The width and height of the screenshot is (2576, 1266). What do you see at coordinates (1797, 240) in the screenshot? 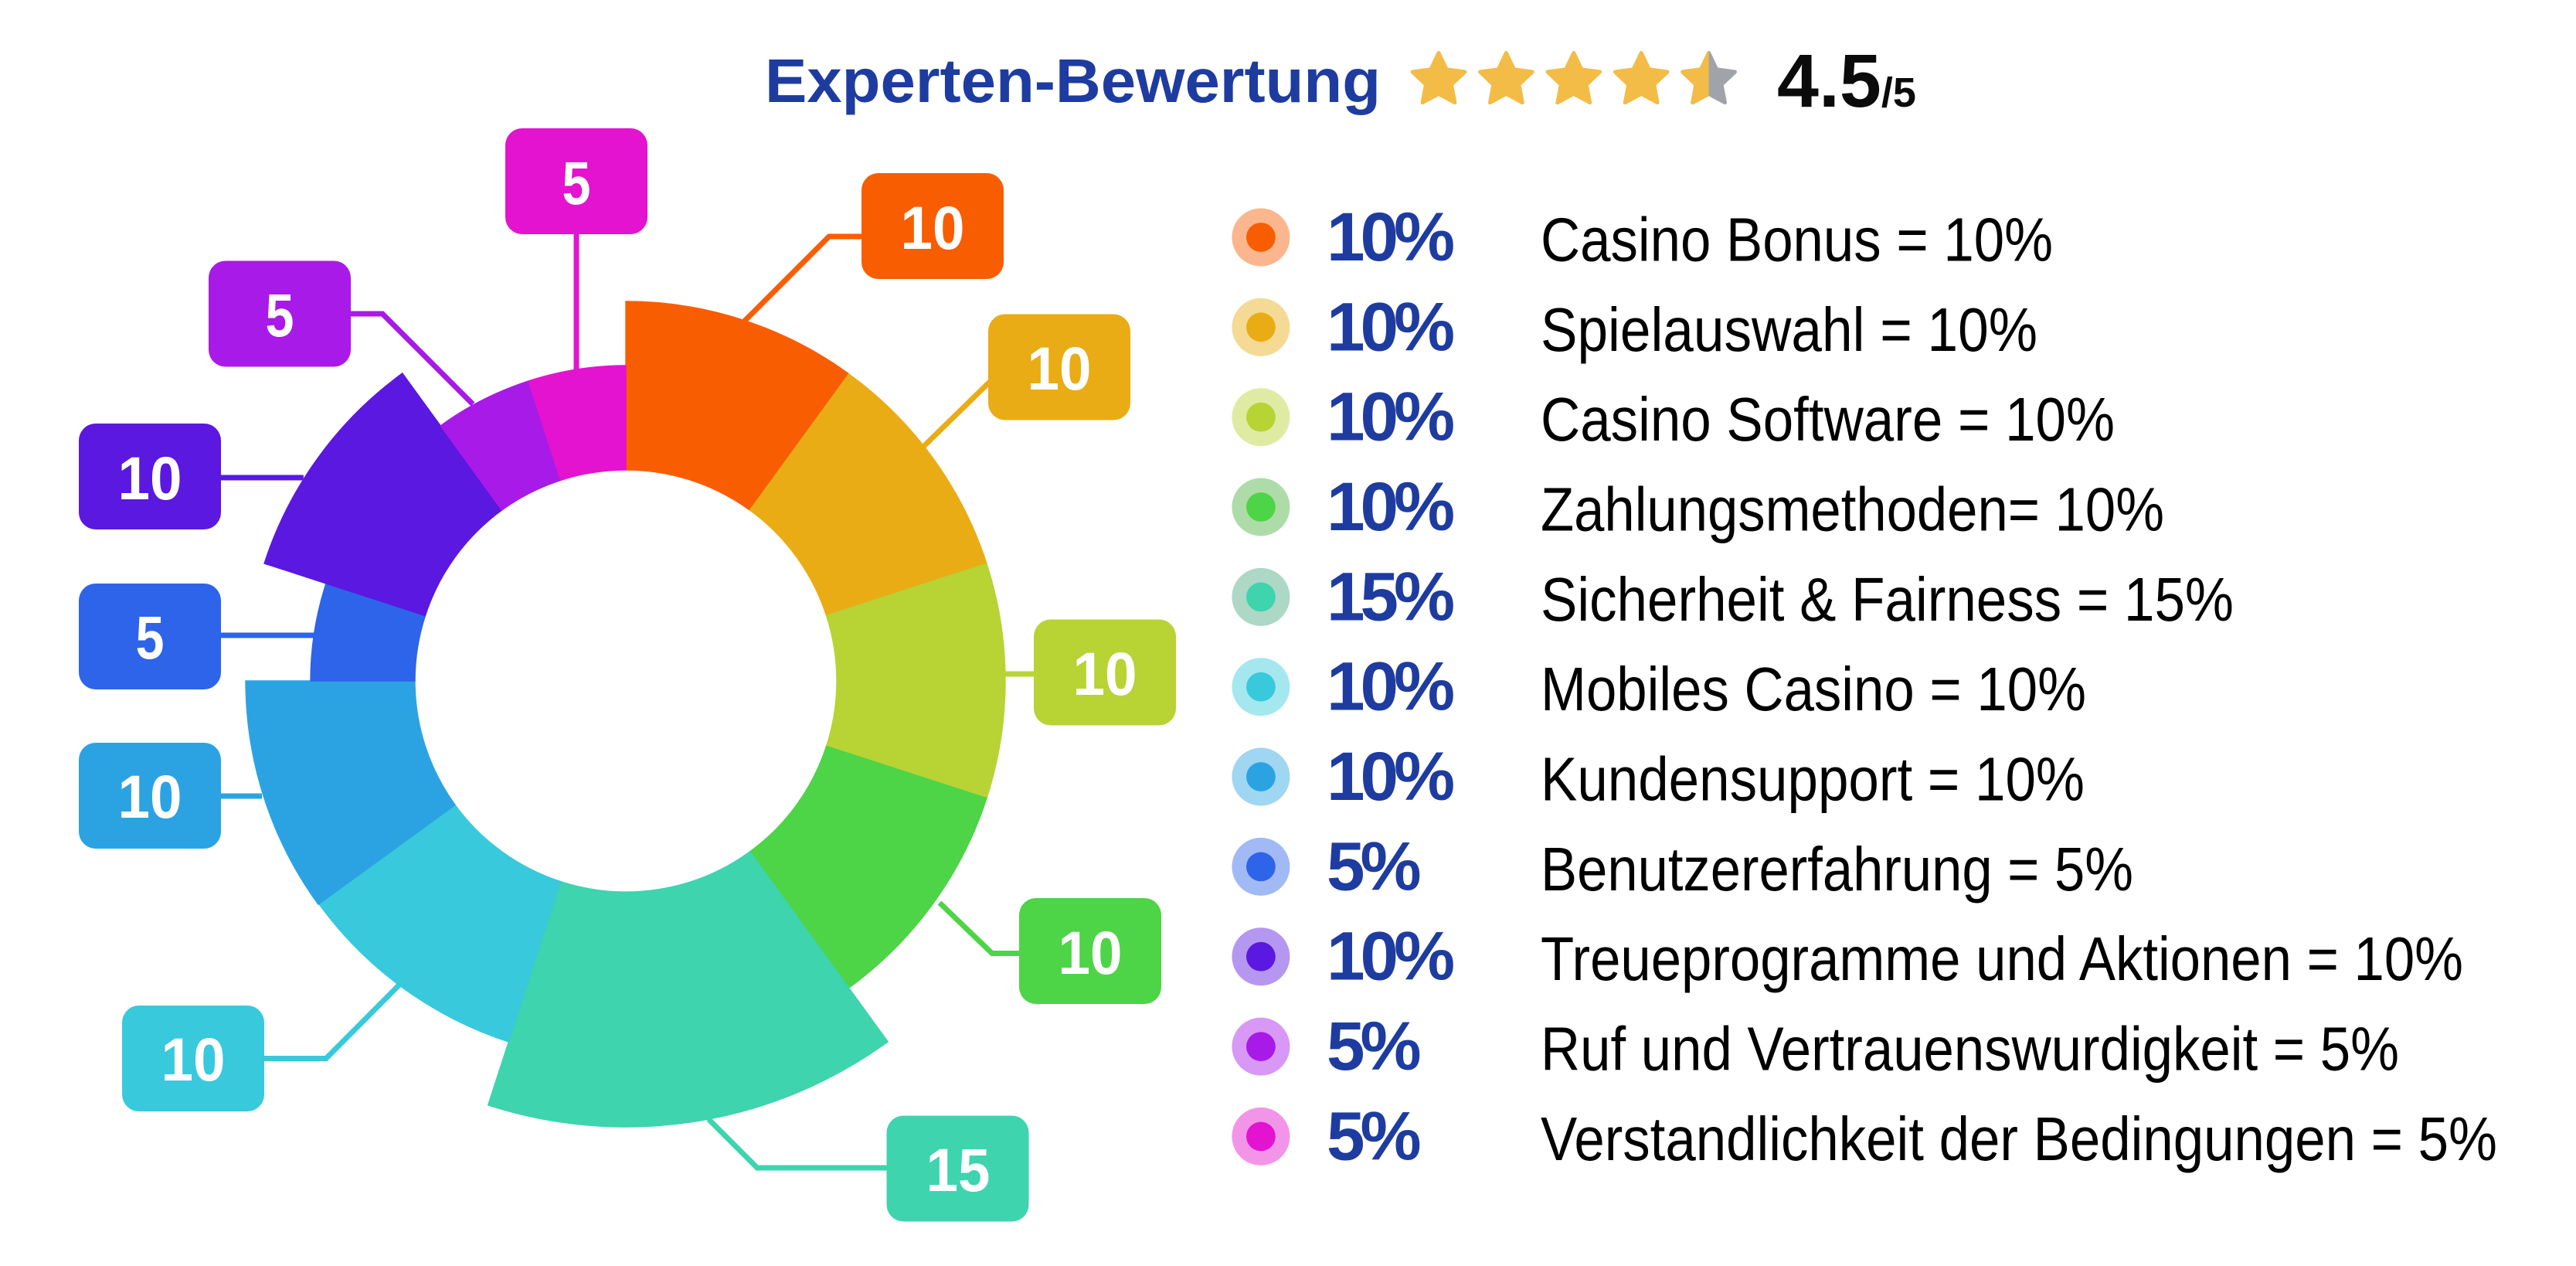
I see `svg-text: Casino Bonus = 10%` at bounding box center [1797, 240].